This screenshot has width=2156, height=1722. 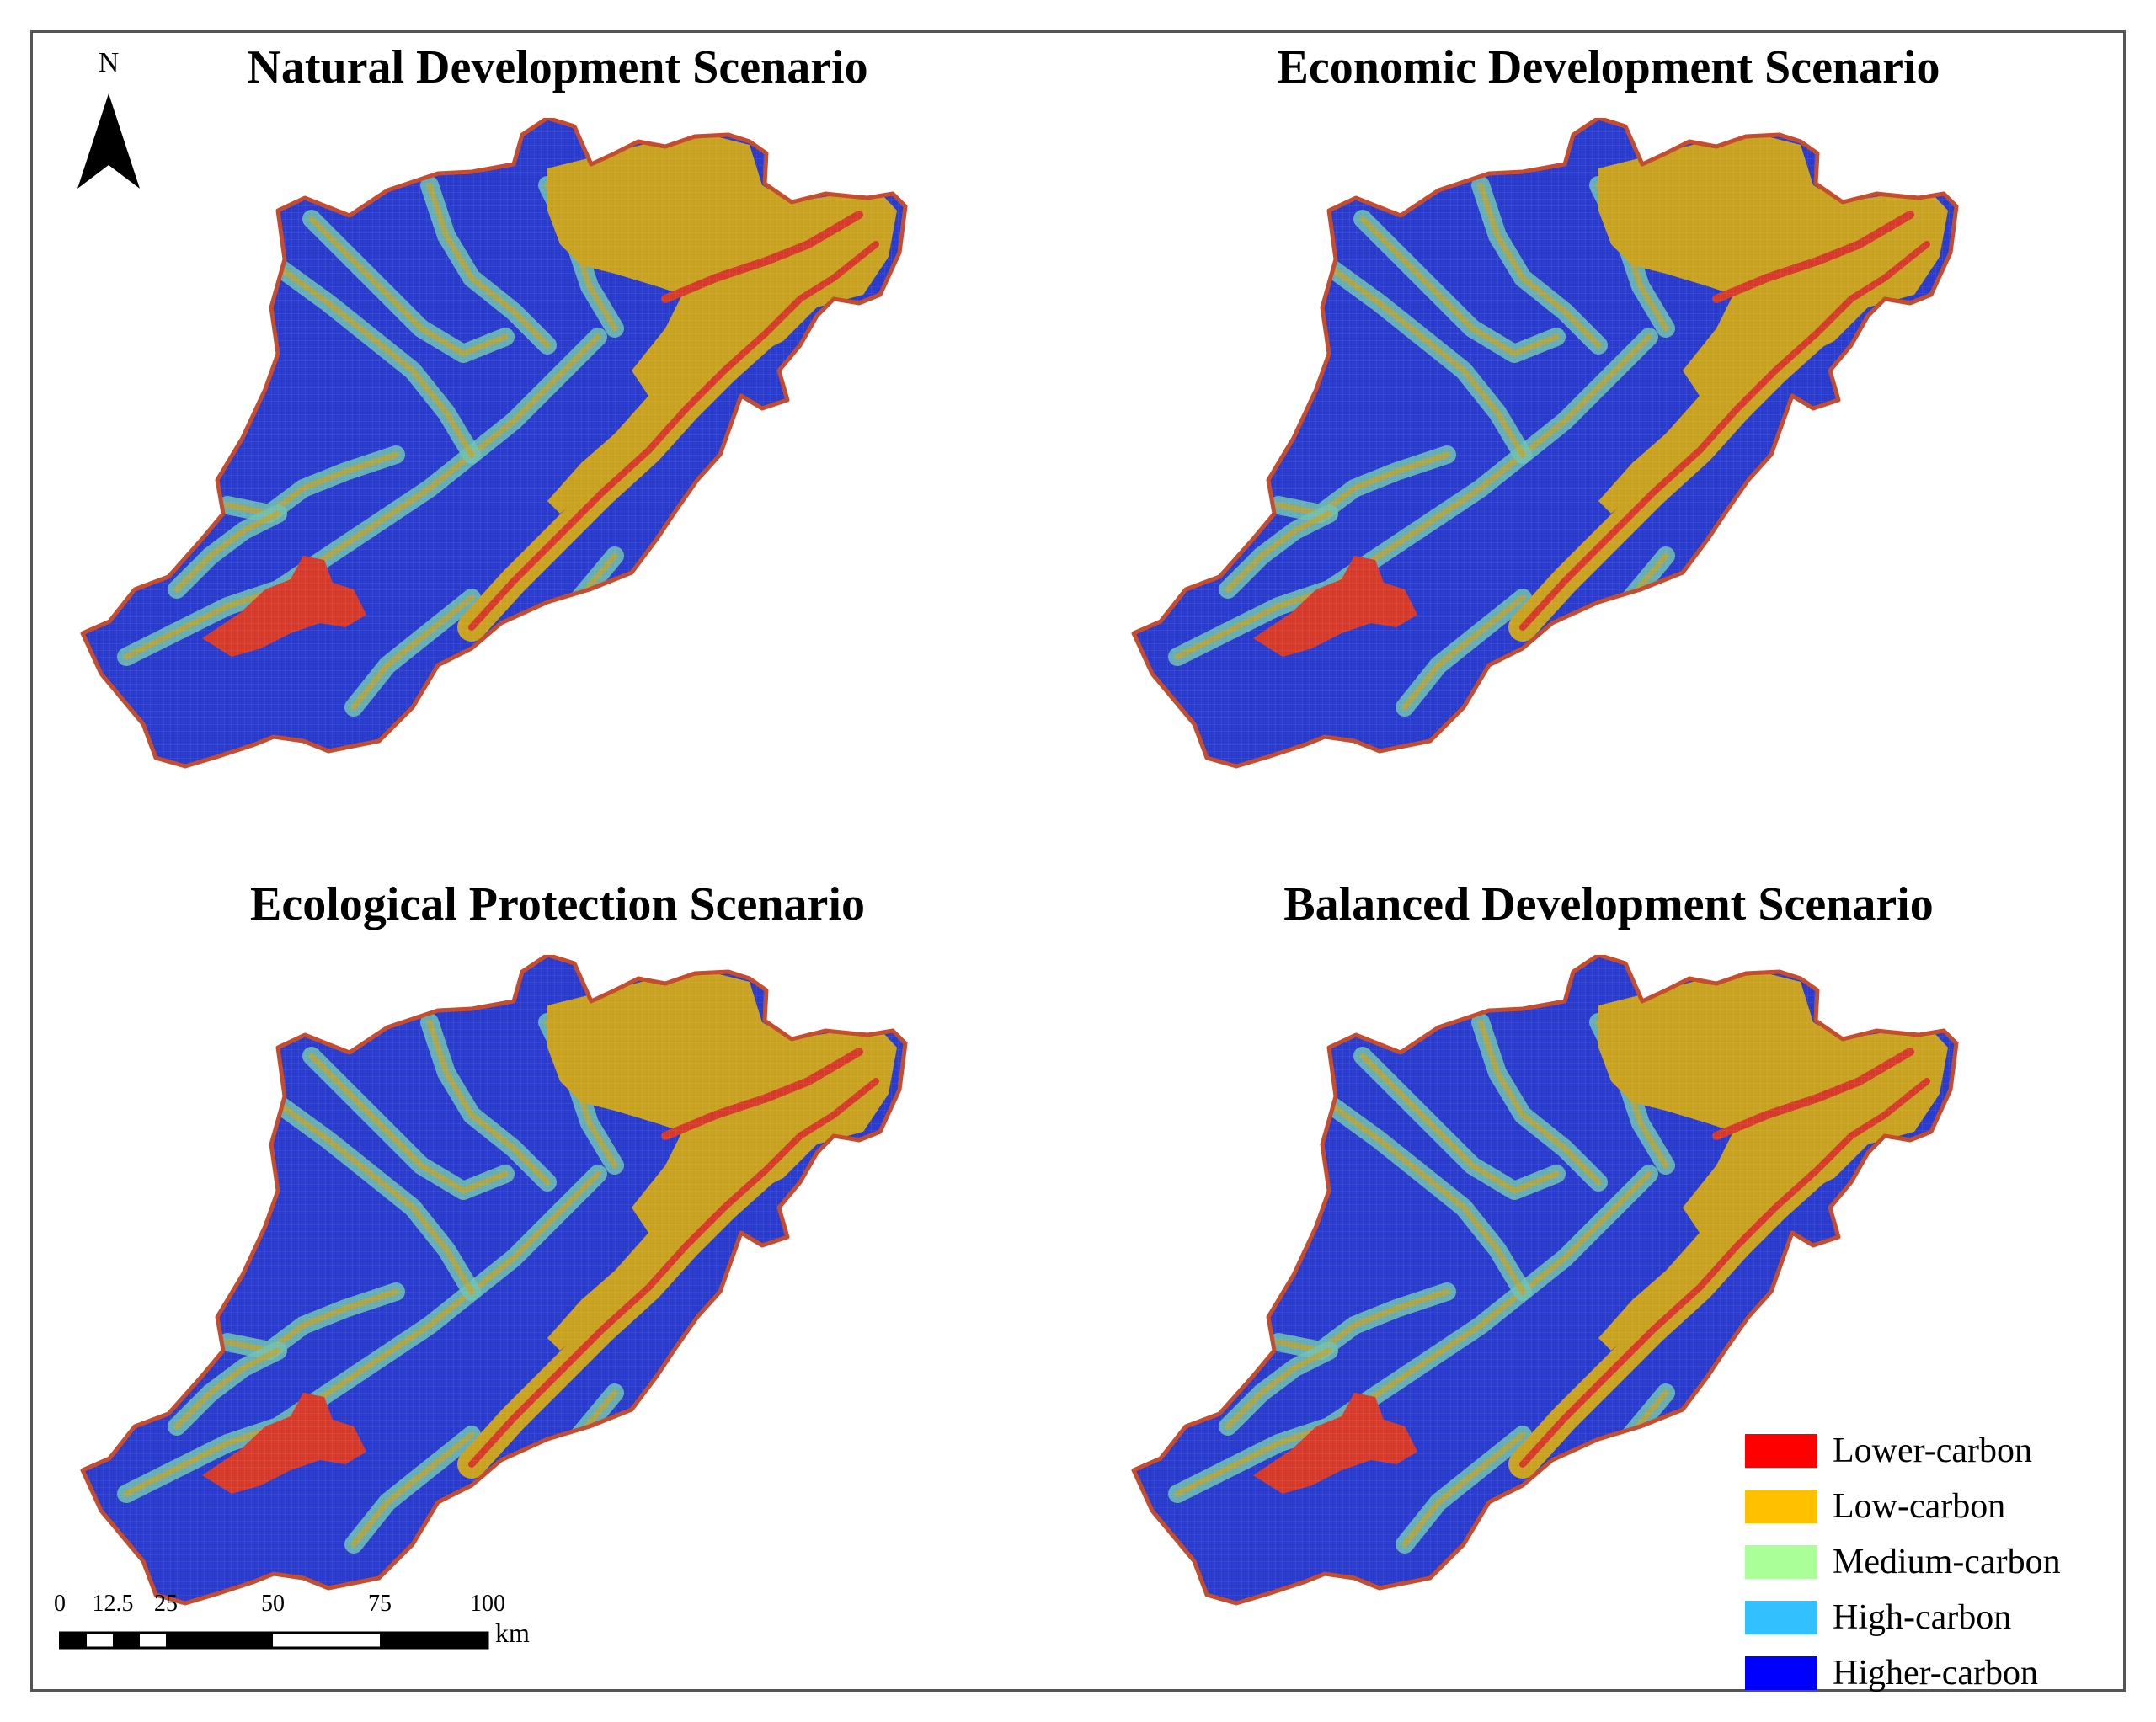 I want to click on legend-label: Higher-carbon, so click(x=1936, y=1673).